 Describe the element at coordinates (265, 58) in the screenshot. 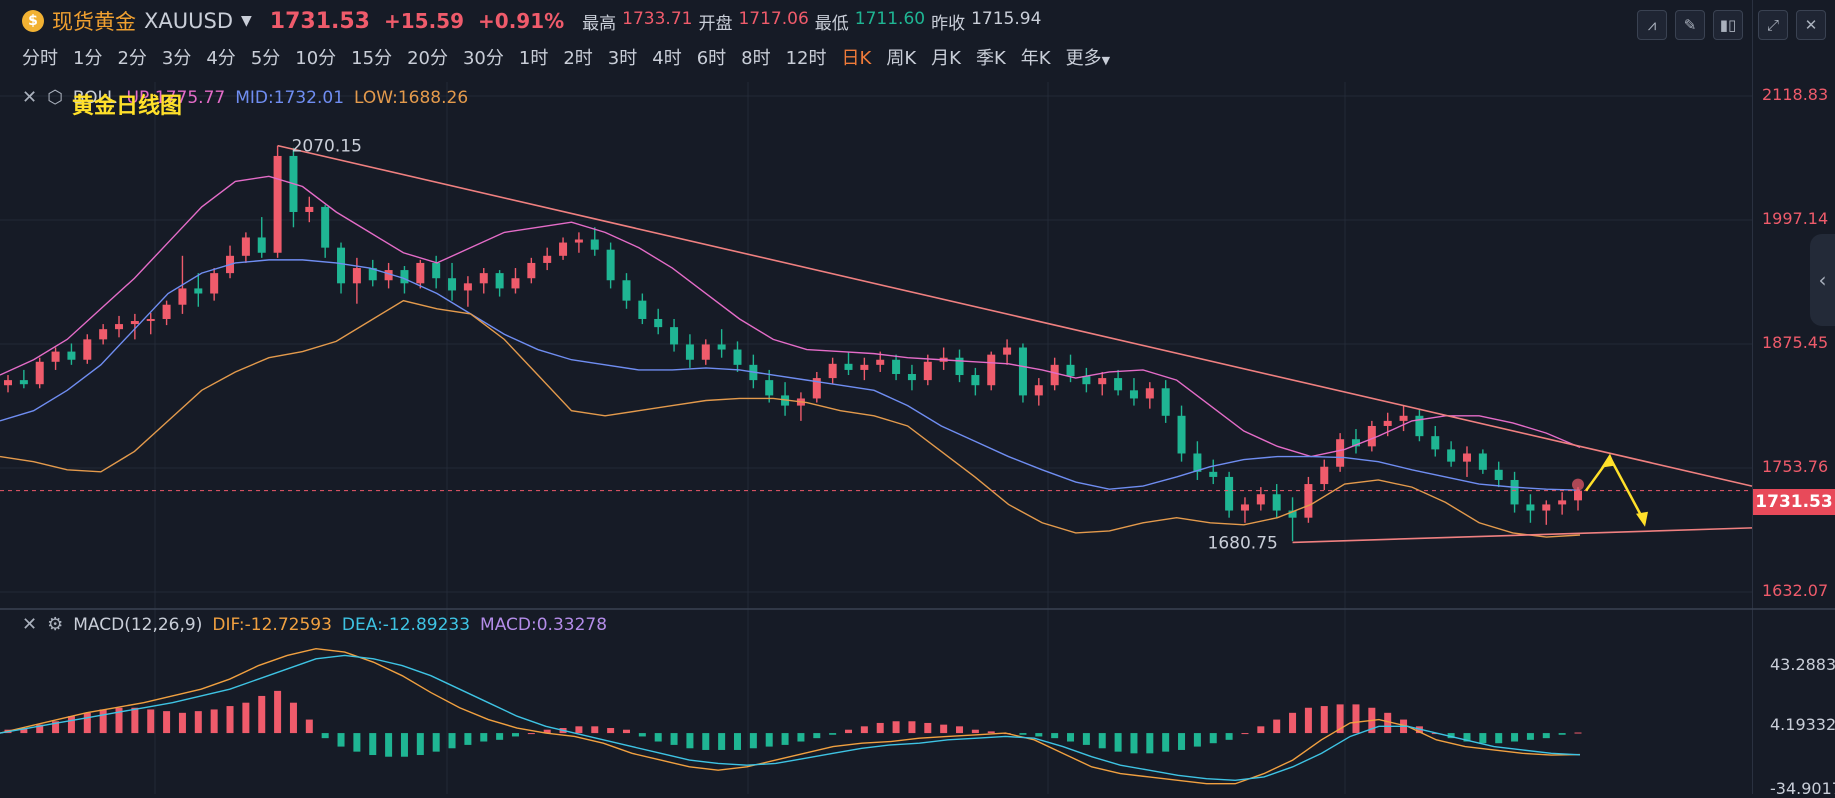

I see `tab-period-5: 5分` at that location.